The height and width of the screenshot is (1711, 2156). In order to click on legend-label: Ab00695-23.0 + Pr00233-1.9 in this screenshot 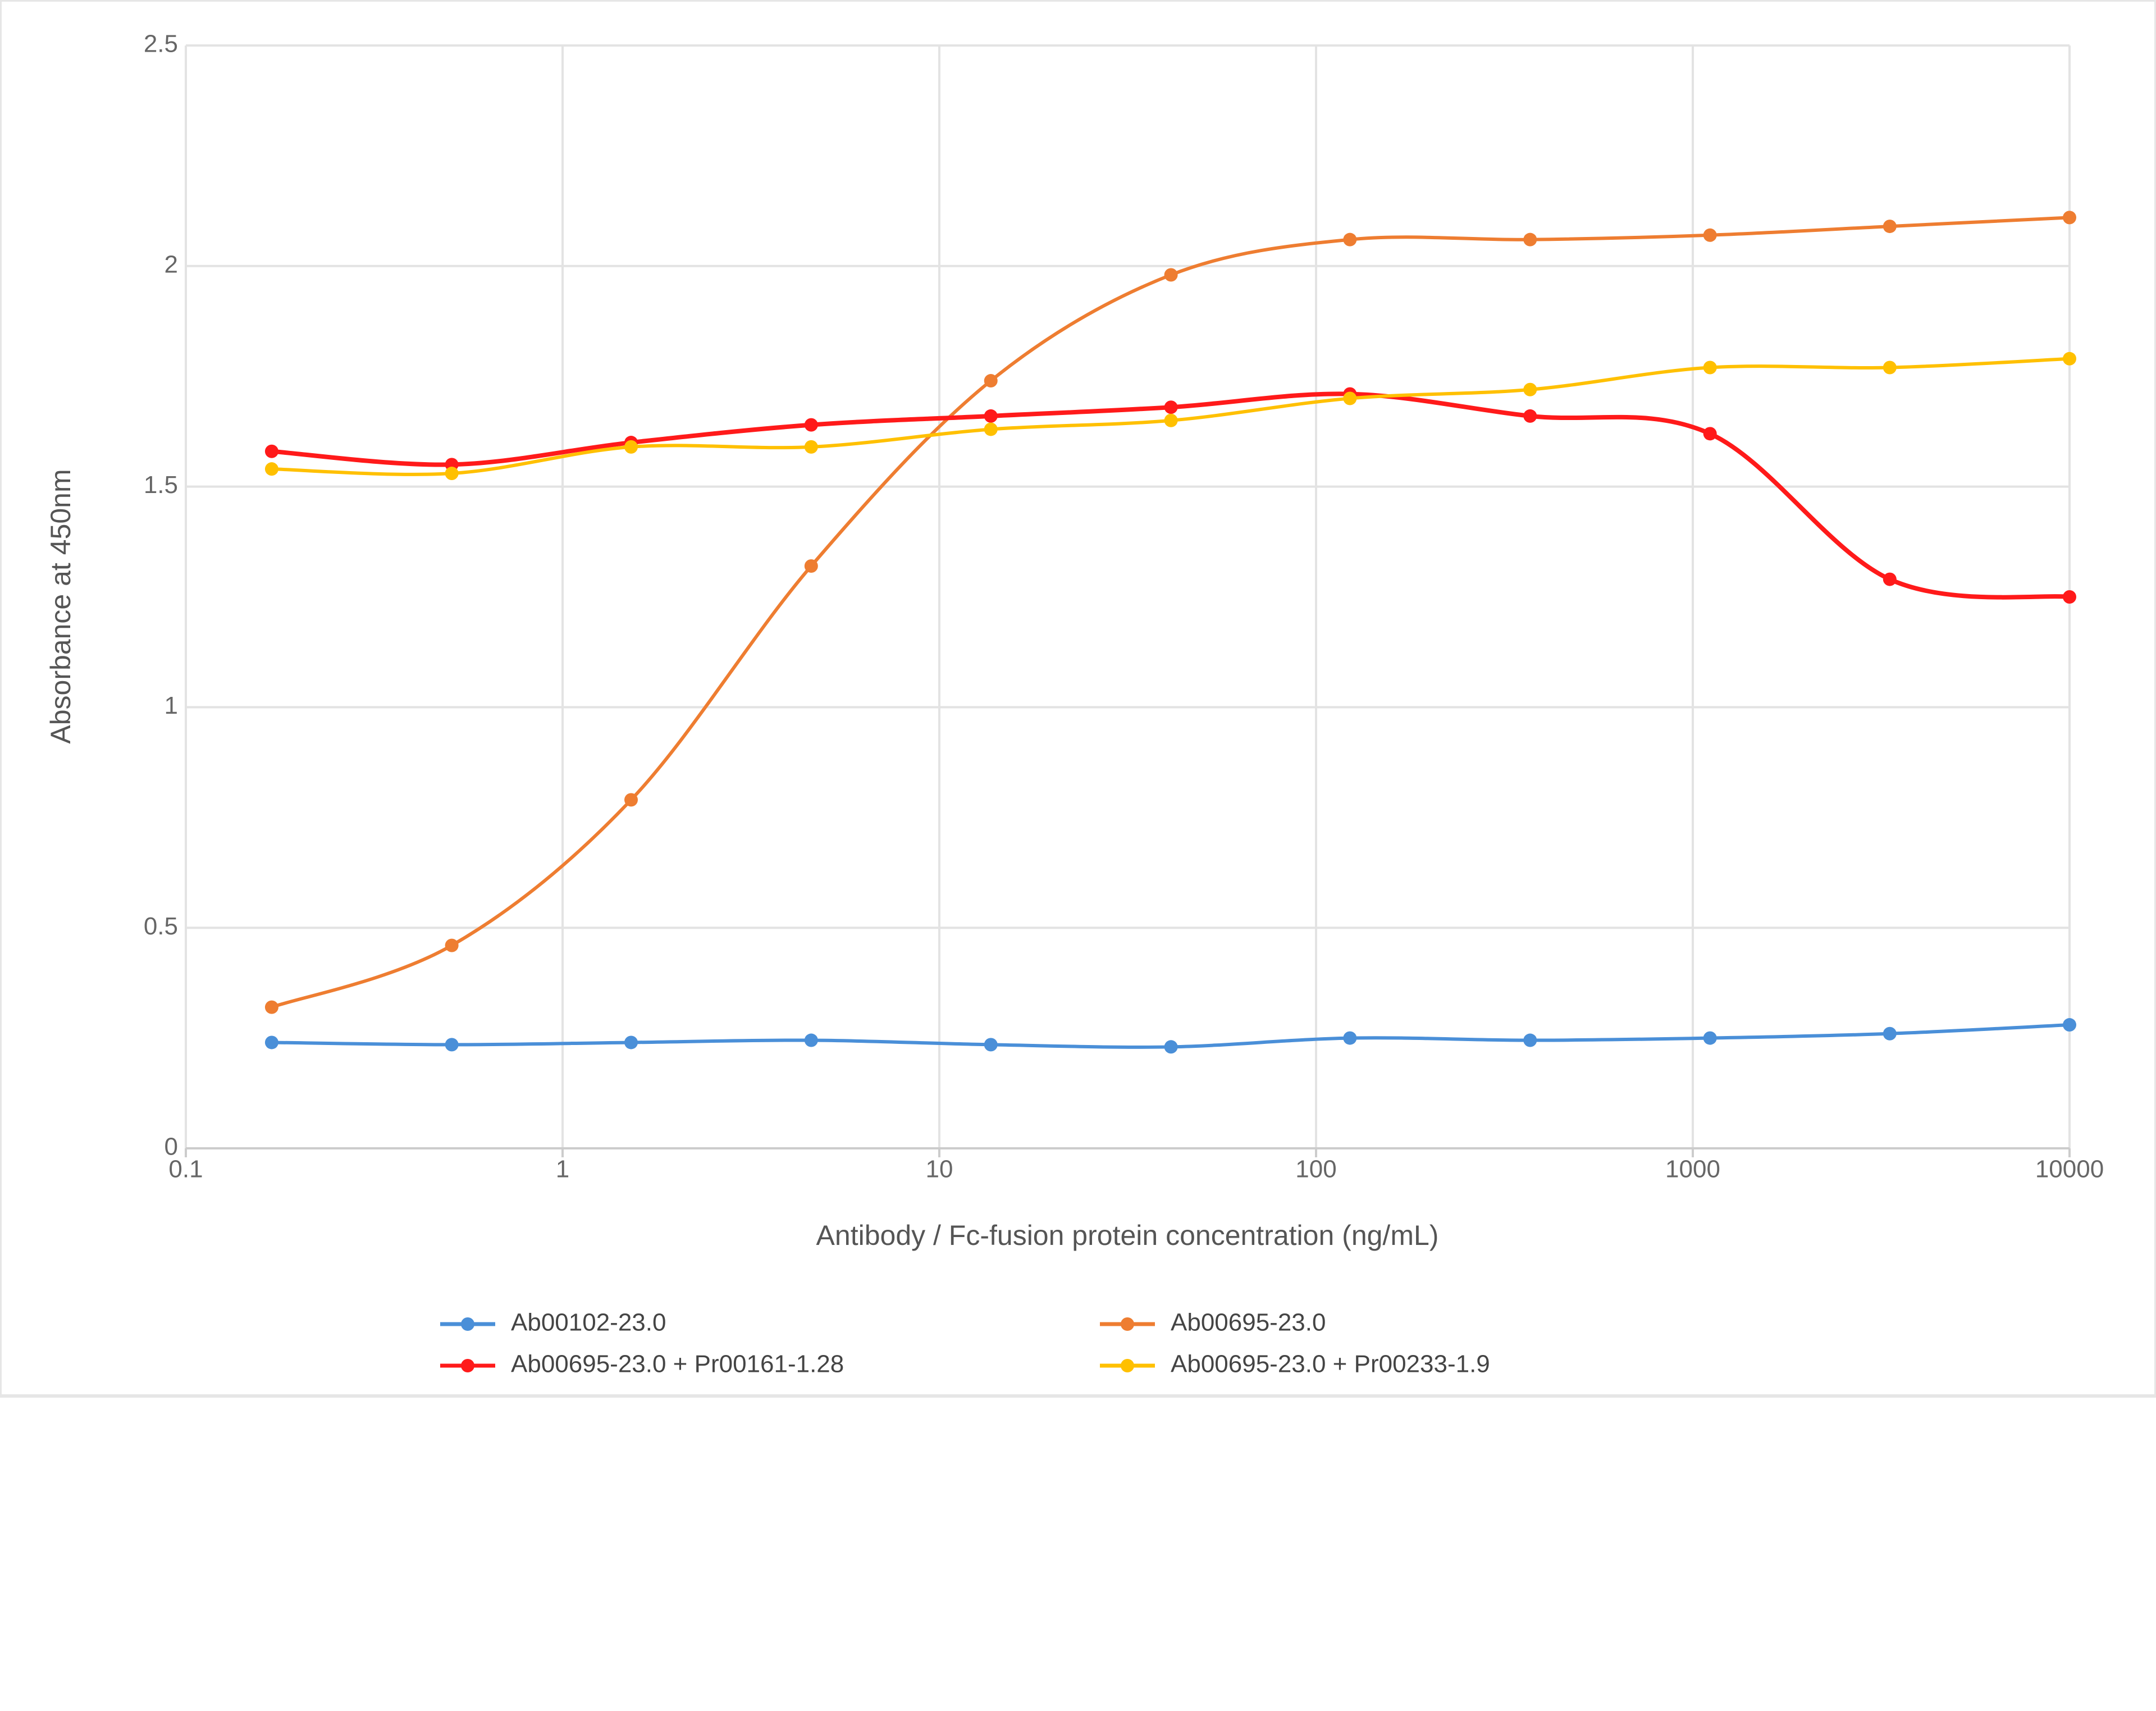, I will do `click(1330, 1364)`.